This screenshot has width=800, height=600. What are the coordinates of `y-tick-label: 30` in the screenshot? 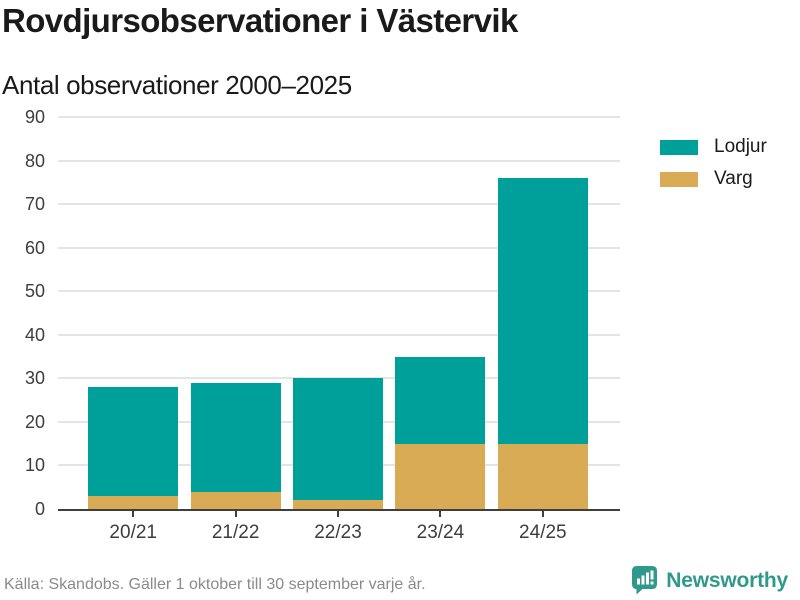 It's located at (34, 378).